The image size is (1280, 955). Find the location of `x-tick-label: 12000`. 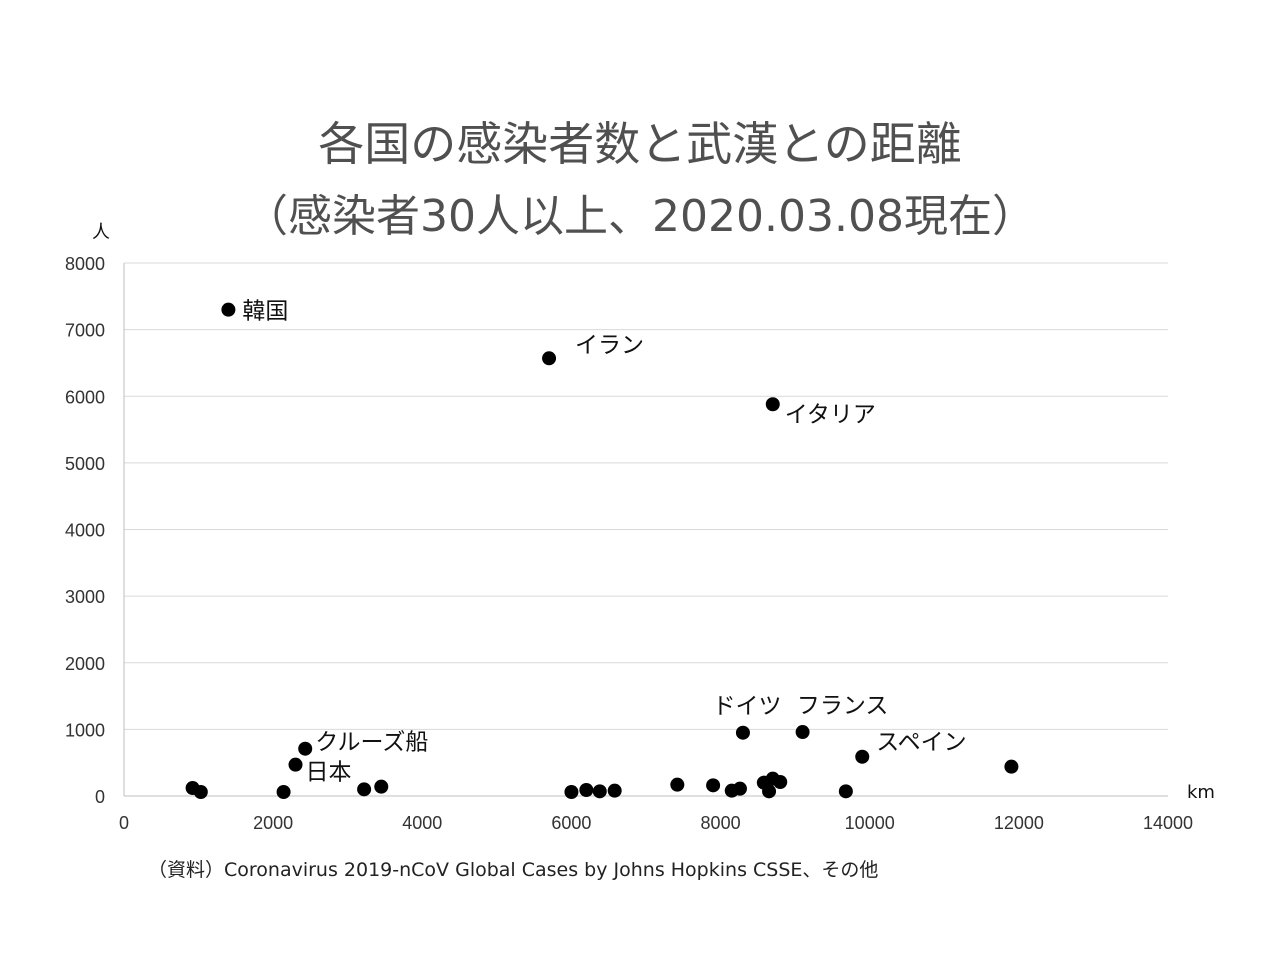

x-tick-label: 12000 is located at coordinates (1019, 823).